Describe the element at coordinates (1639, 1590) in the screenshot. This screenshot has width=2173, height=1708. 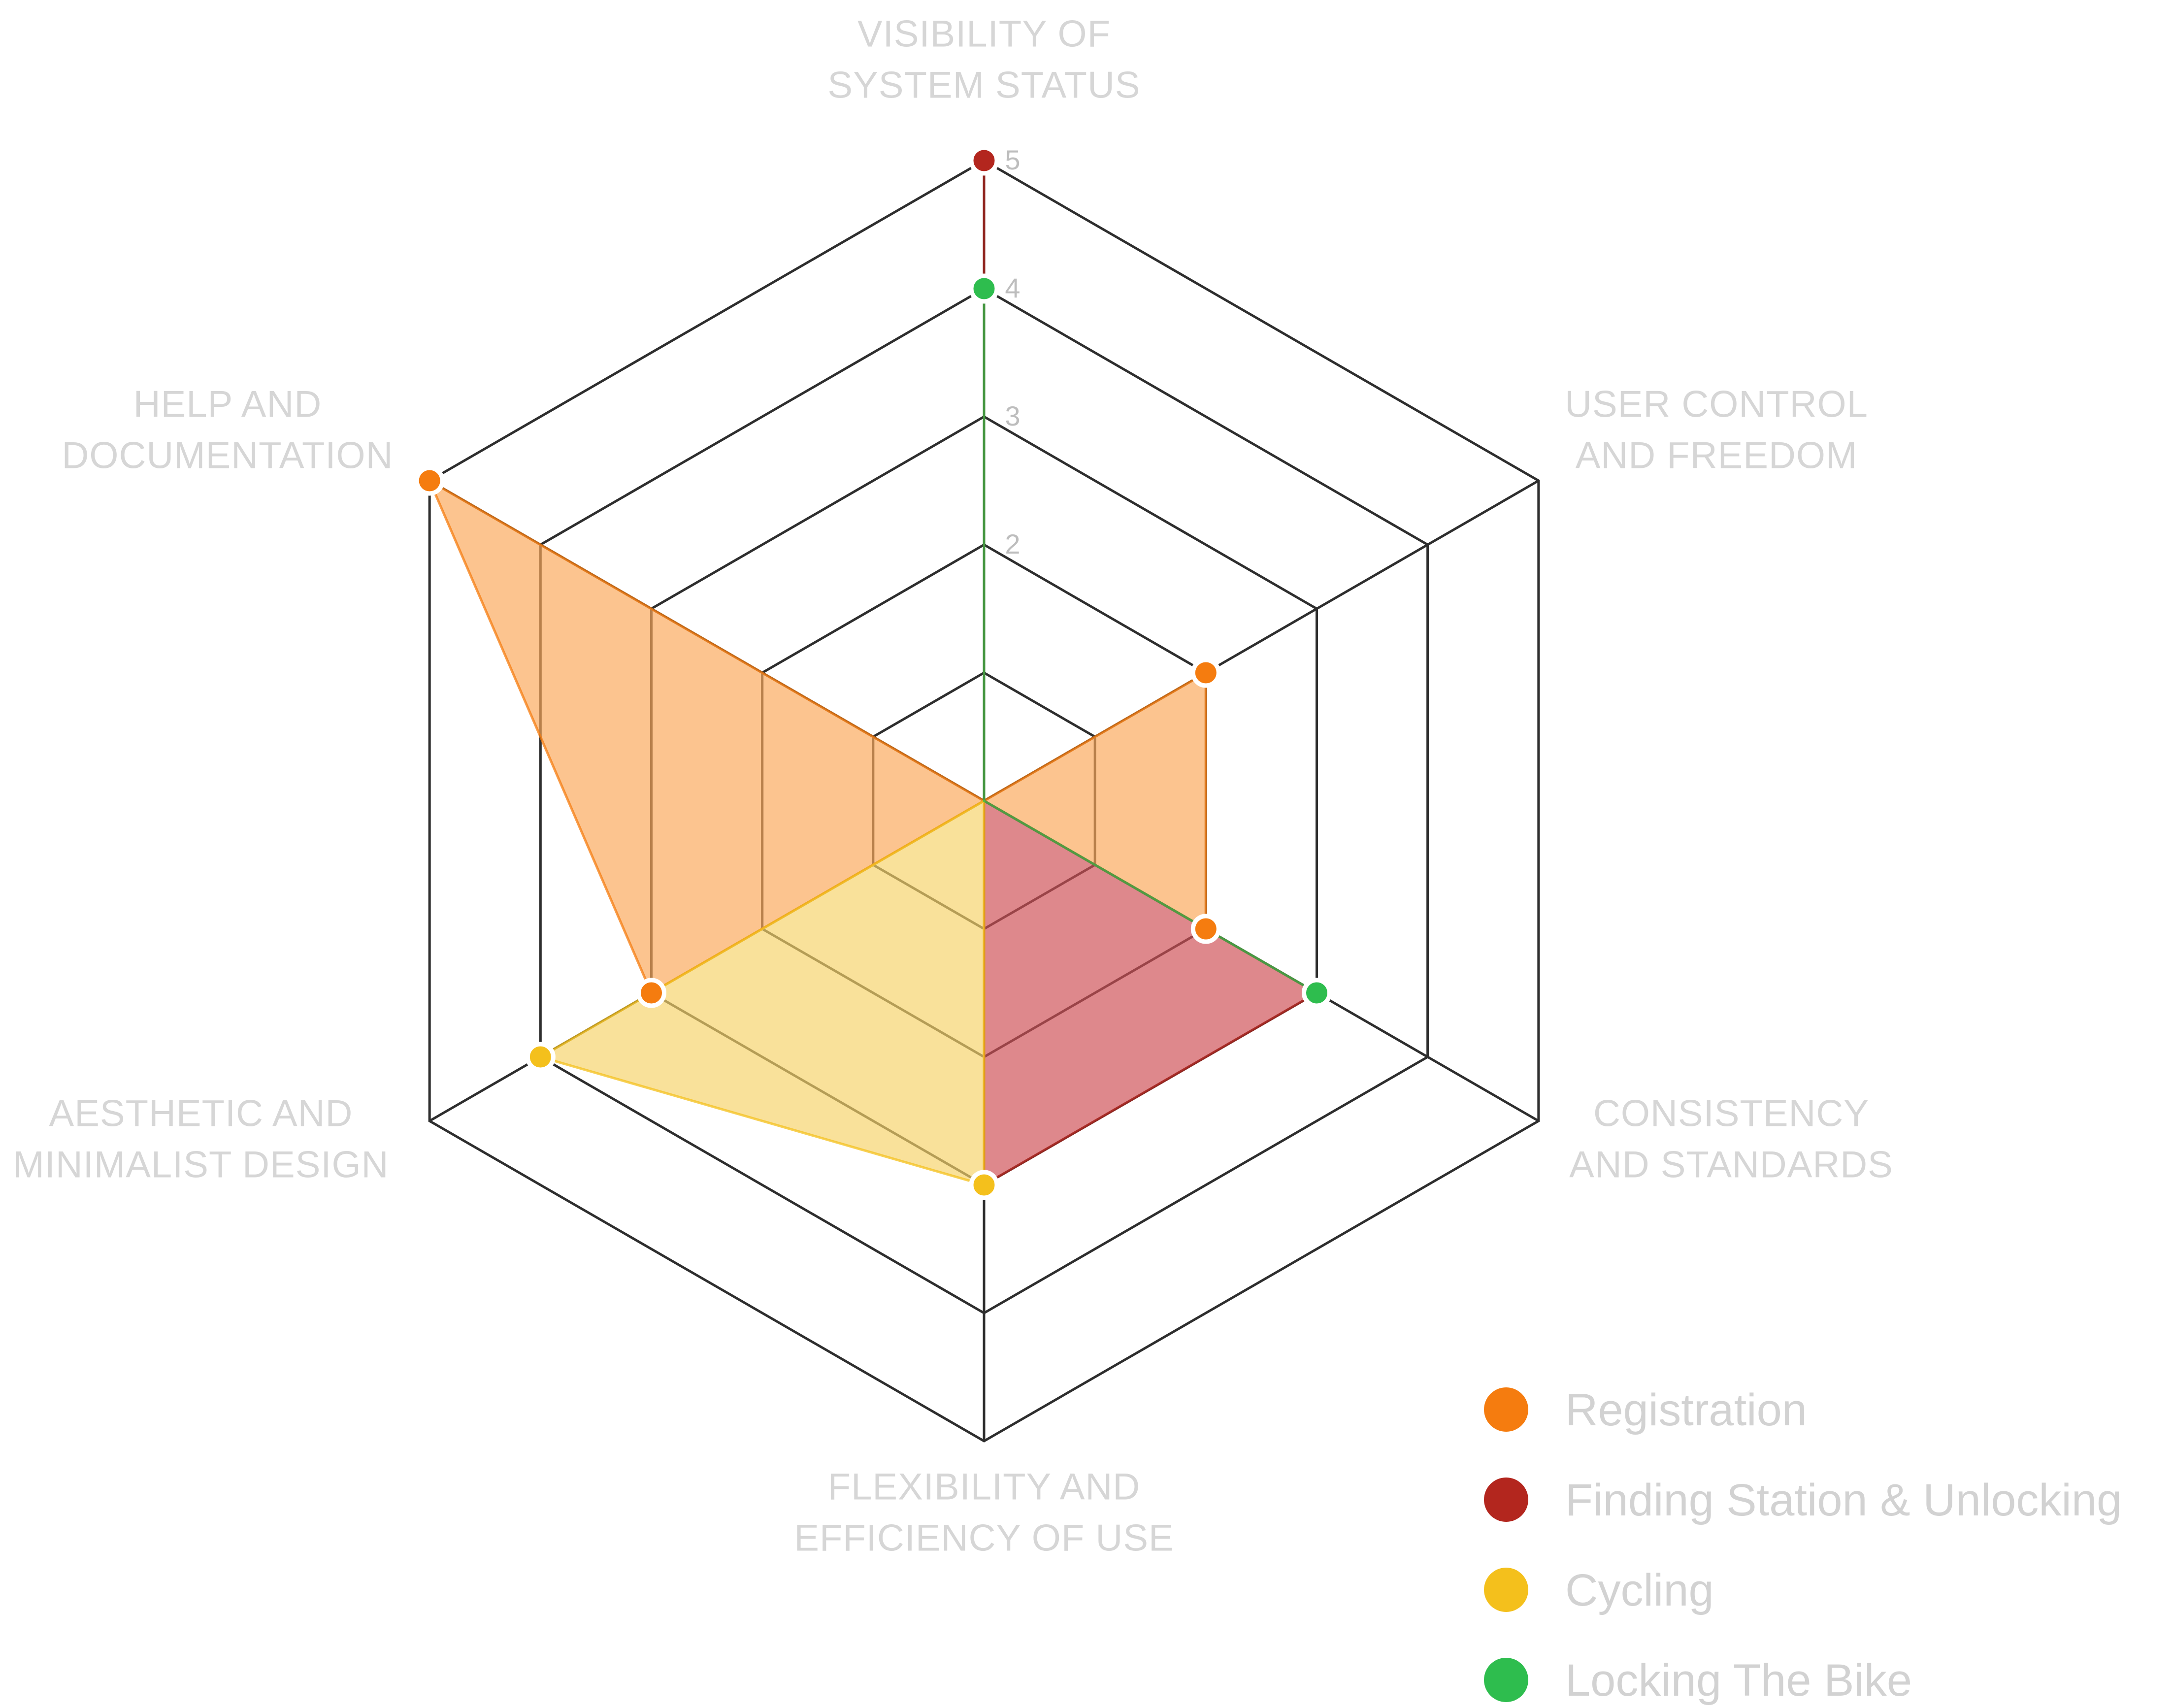
I see `legend-label-2: Cycling` at that location.